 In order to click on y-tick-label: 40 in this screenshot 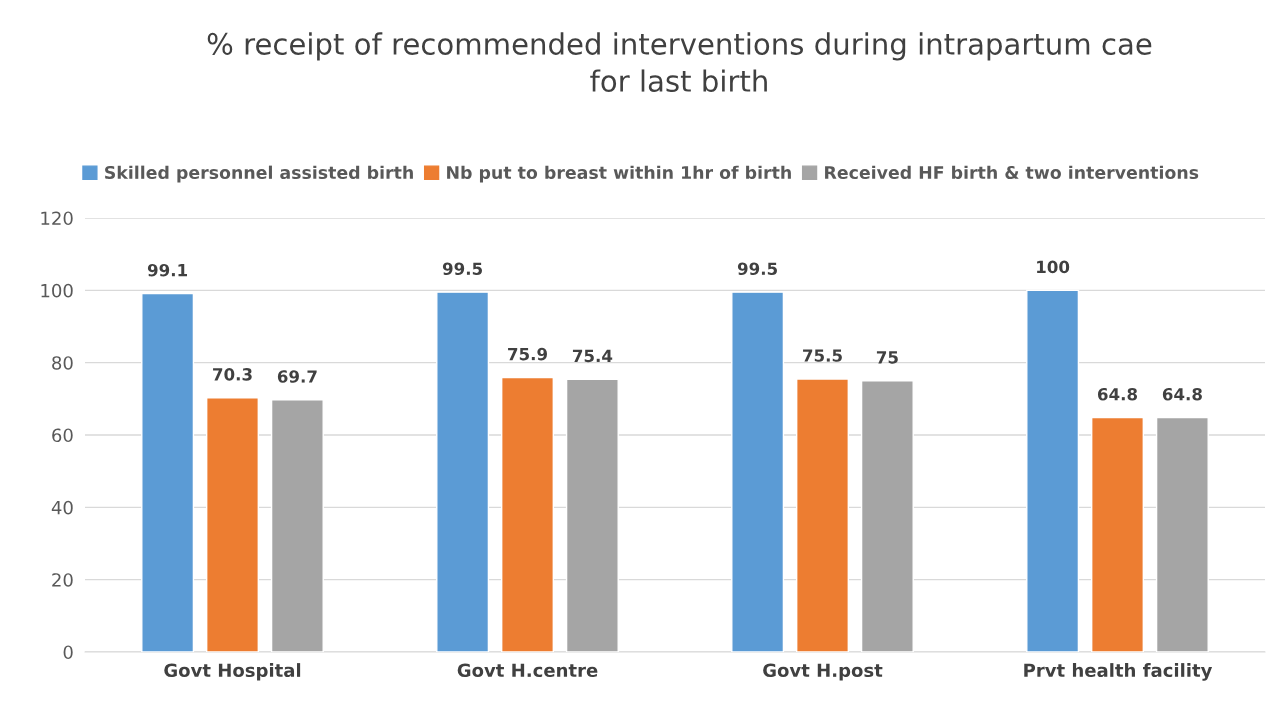, I will do `click(62, 507)`.